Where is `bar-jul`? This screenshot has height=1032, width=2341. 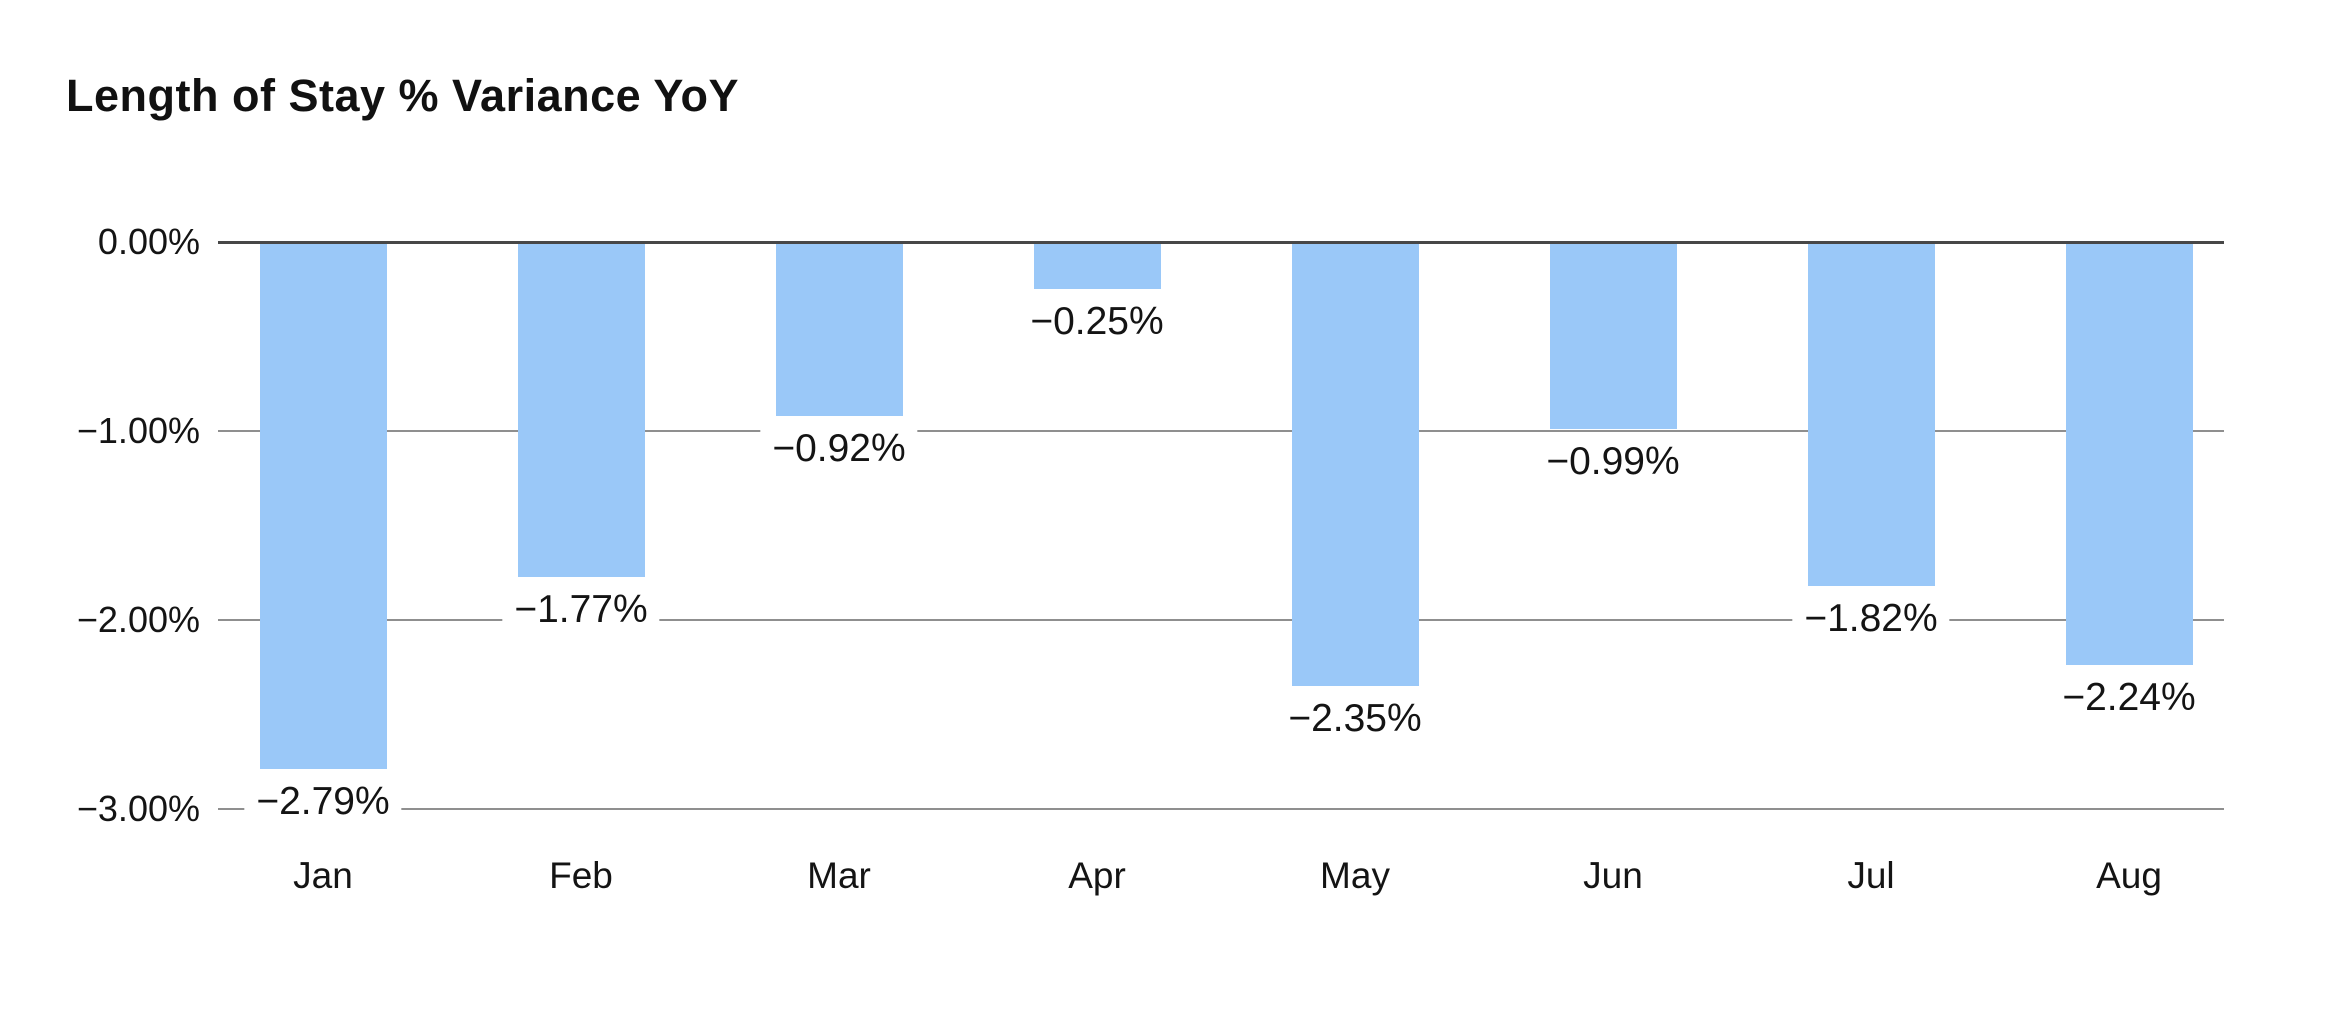
bar-jul is located at coordinates (1871, 414).